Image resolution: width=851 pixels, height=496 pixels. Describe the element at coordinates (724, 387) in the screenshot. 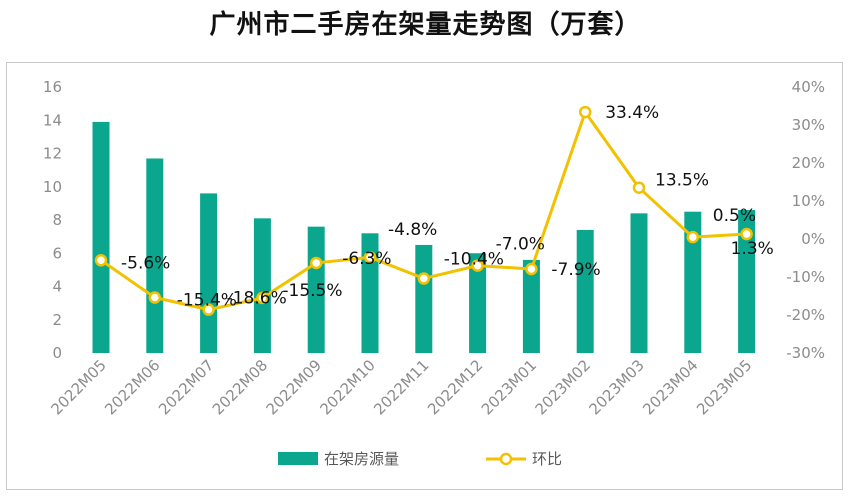

I see `x-tick-2023M05: 2023M05` at that location.